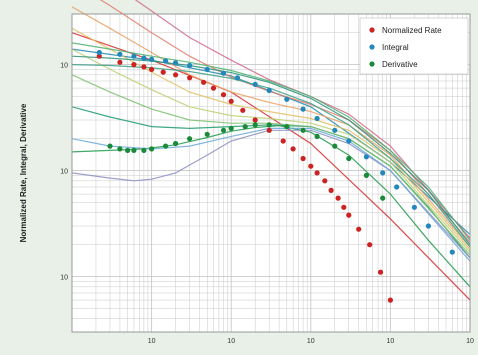 The image size is (478, 355). I want to click on legend-marker-integral, so click(372, 47).